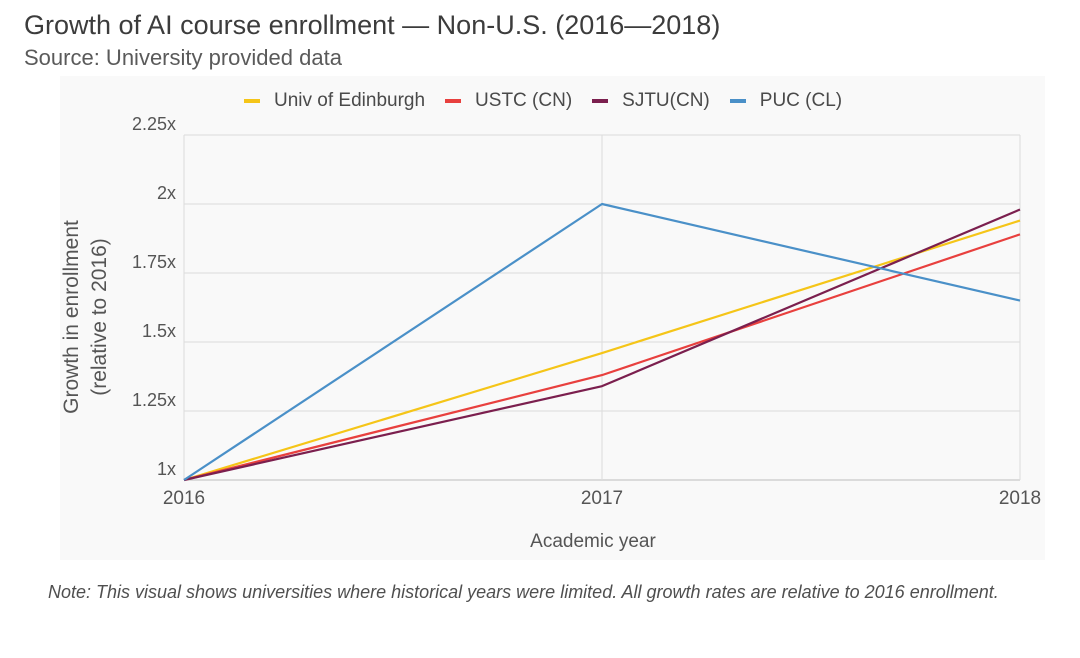  I want to click on legend-item-ustc: USTC (CN), so click(508, 101).